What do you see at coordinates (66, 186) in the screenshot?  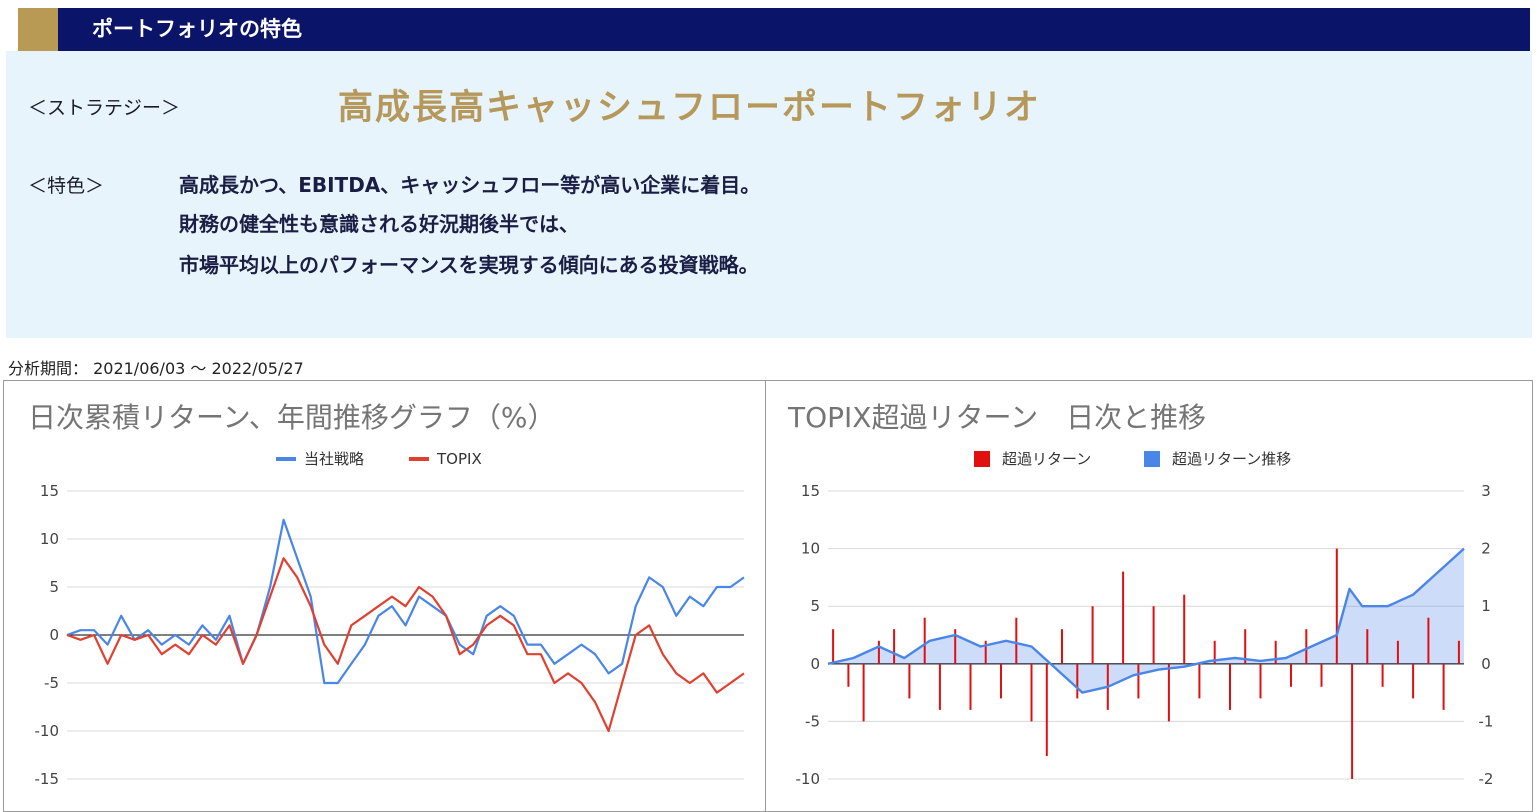 I see `features-label: ＜特色＞` at bounding box center [66, 186].